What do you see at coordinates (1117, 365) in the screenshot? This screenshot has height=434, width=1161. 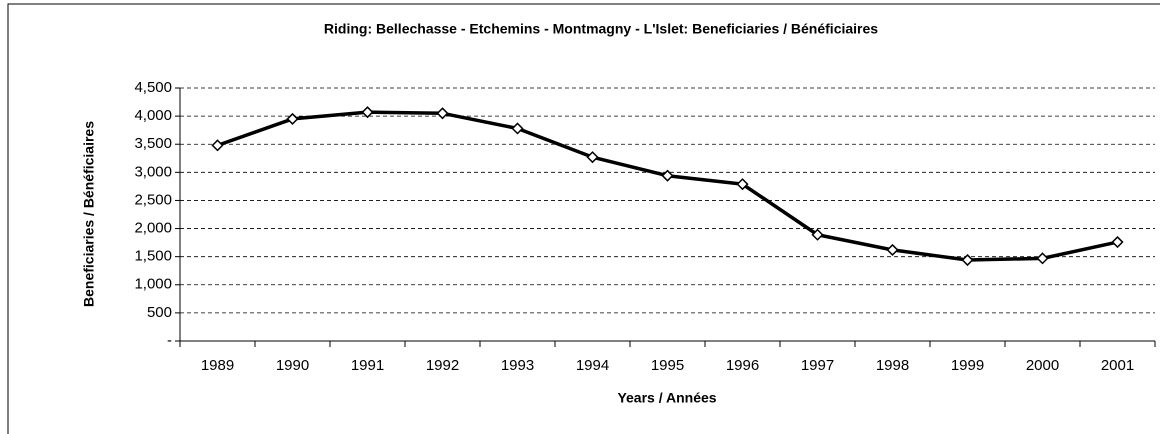 I see `x-tick-label: 2001` at bounding box center [1117, 365].